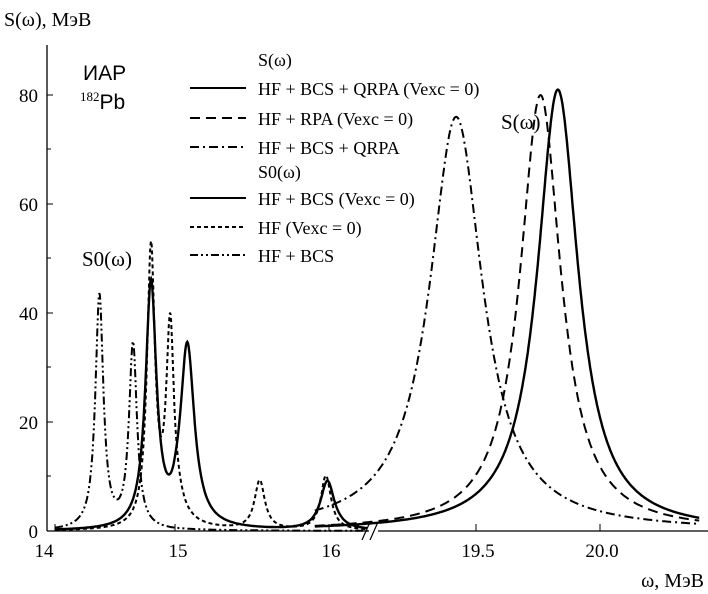 The image size is (708, 594). Describe the element at coordinates (28, 423) in the screenshot. I see `y-tick-label-20: 20` at that location.